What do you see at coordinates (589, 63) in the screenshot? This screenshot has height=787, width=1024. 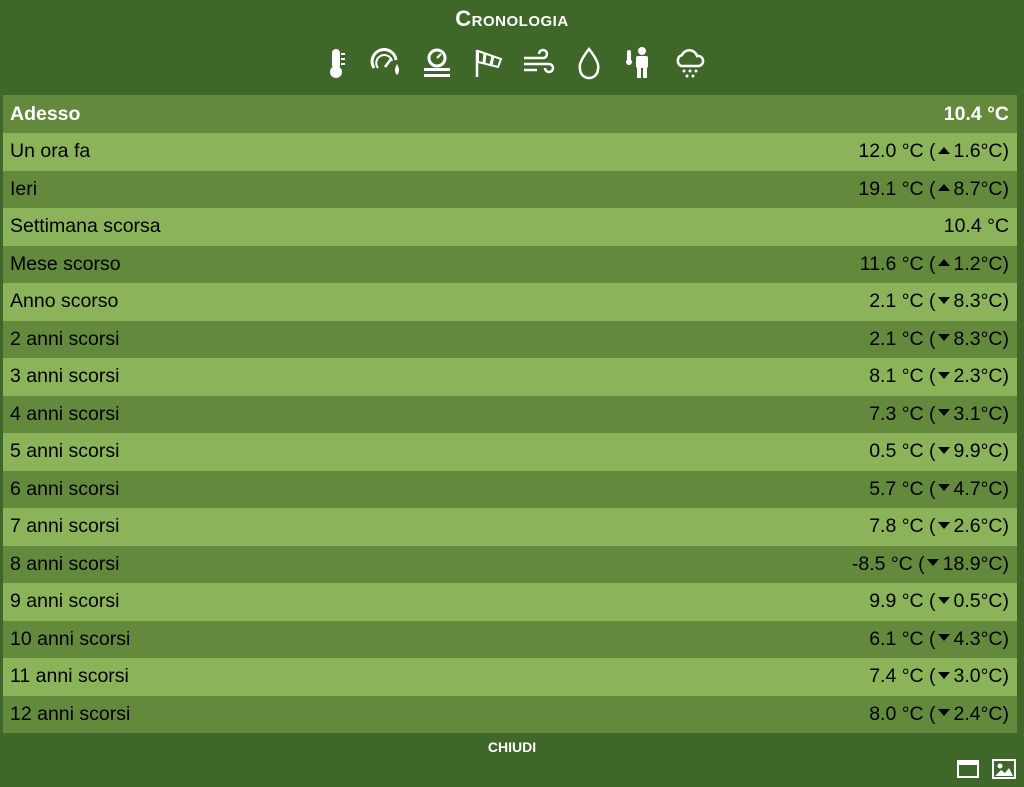 I see `humidity-drop-icon` at bounding box center [589, 63].